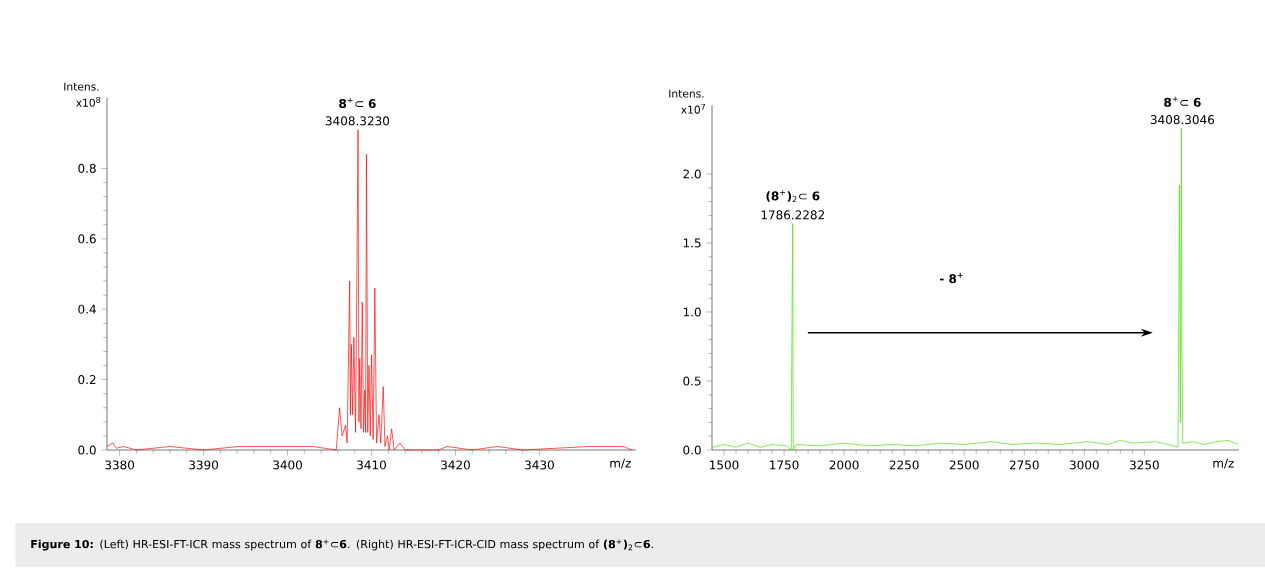  I want to click on x-tick-label: 2500, so click(964, 465).